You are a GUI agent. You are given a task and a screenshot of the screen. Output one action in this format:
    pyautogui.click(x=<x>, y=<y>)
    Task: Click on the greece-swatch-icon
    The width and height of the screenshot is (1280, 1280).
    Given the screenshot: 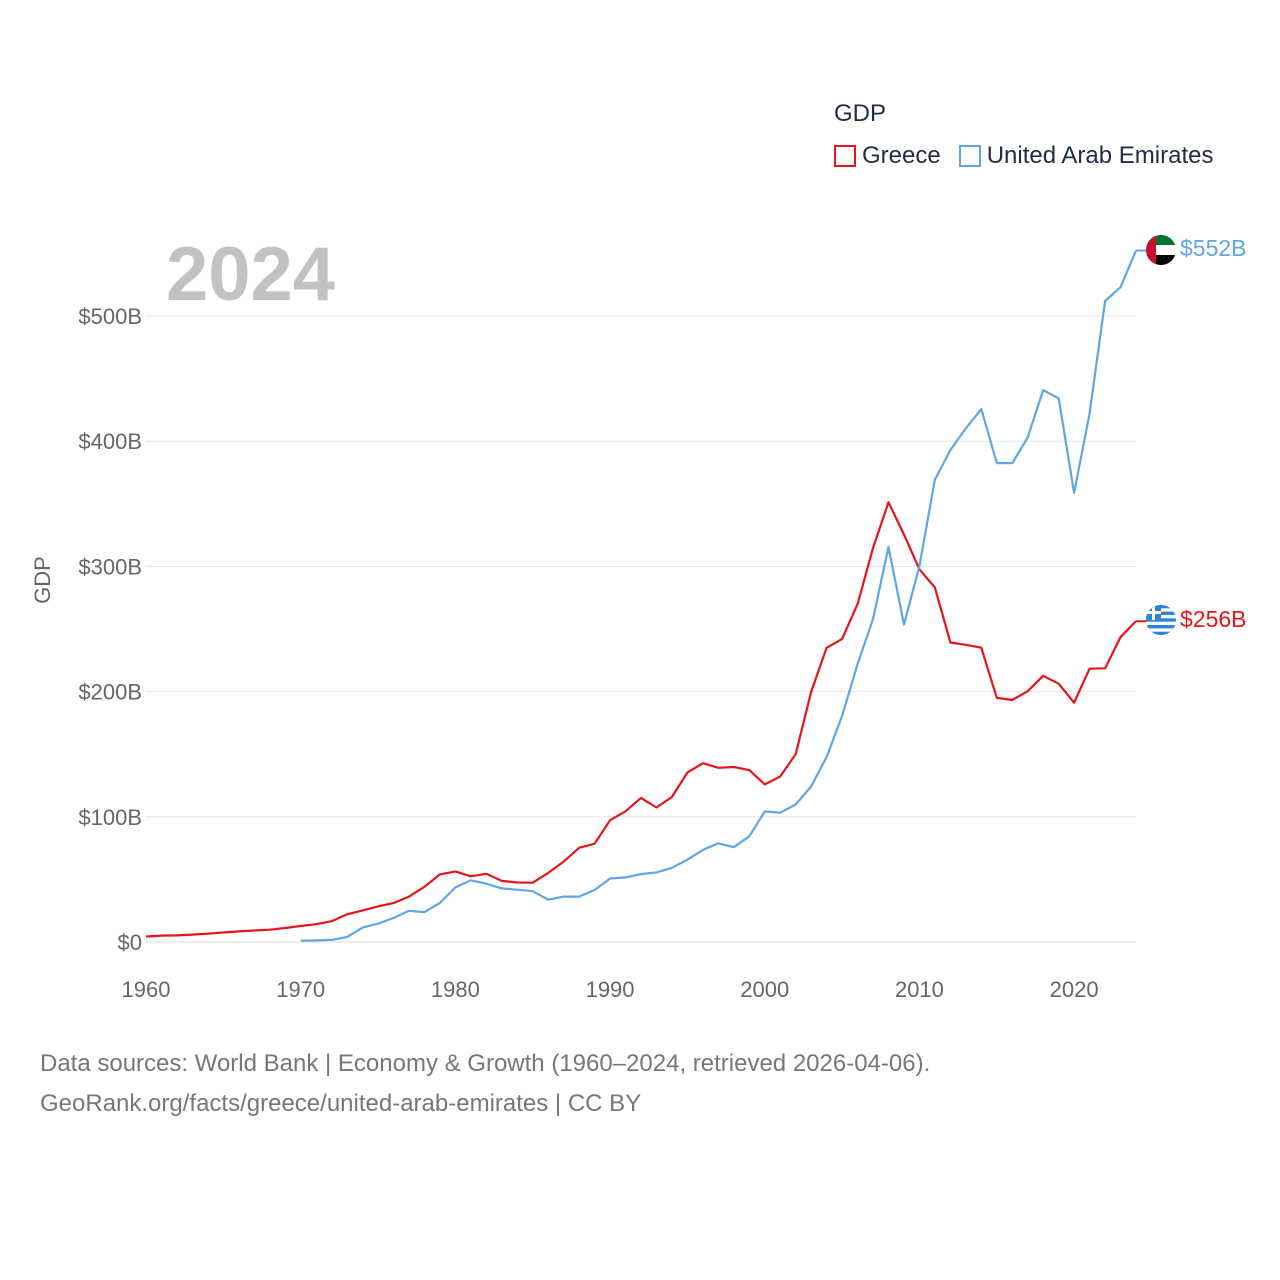 What is the action you would take?
    pyautogui.click(x=845, y=156)
    